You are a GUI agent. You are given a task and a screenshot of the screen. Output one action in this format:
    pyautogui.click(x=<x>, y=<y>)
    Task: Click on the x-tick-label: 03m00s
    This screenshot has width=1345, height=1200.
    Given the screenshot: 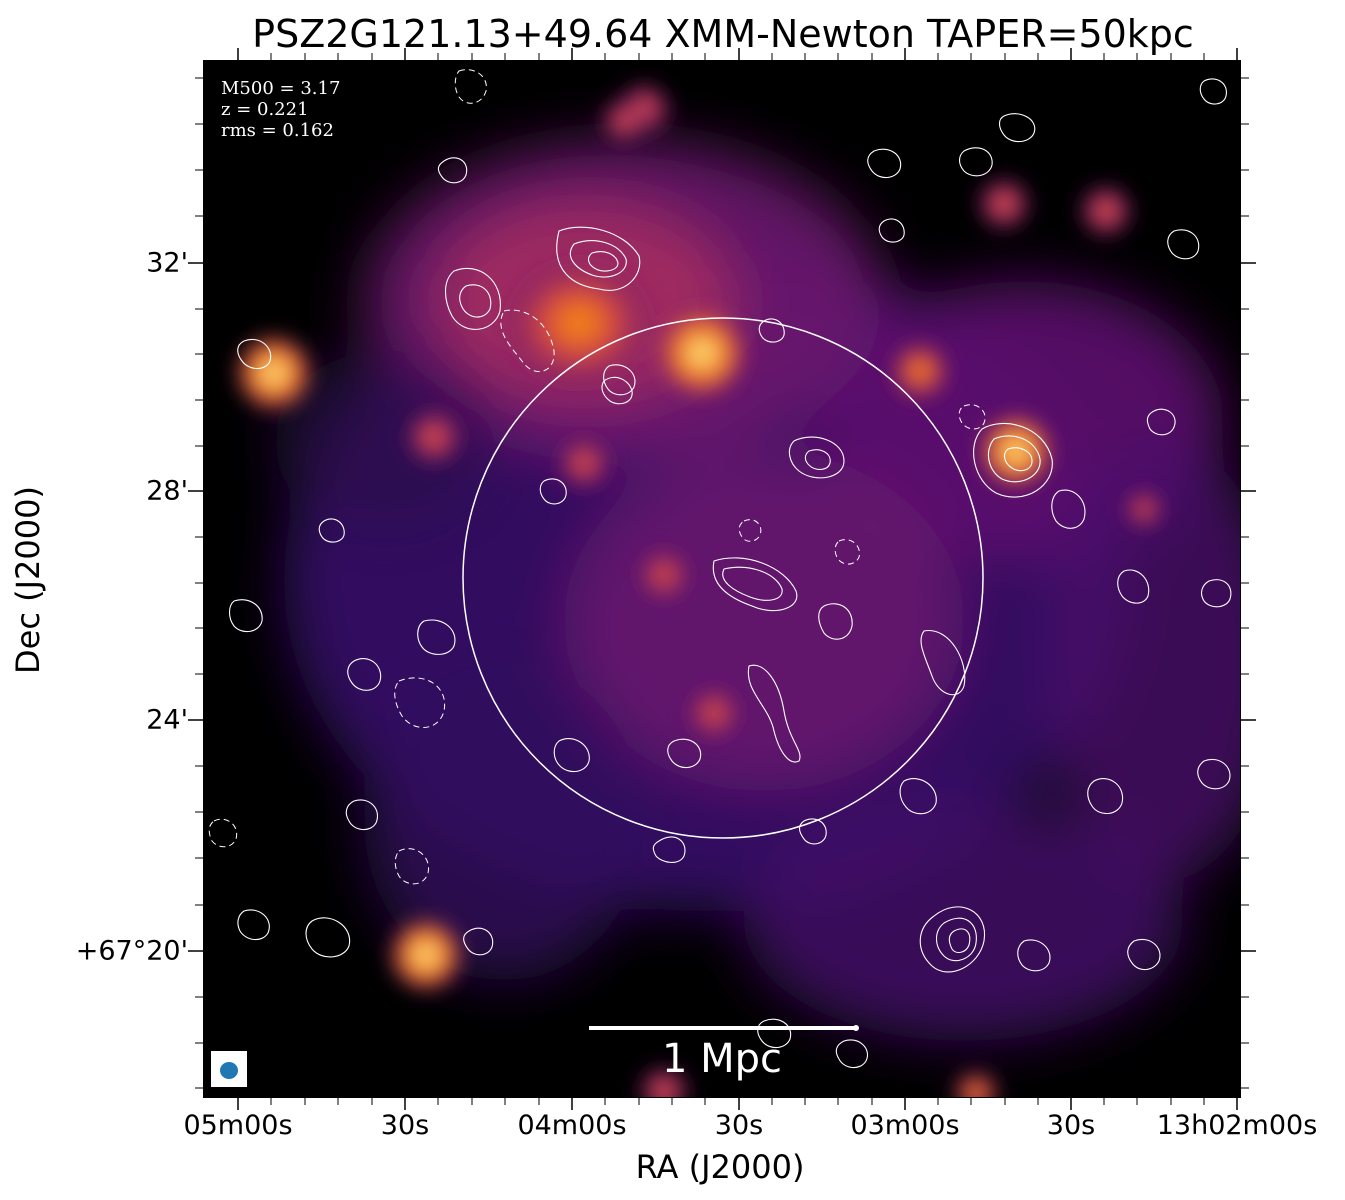 What is the action you would take?
    pyautogui.click(x=905, y=1125)
    